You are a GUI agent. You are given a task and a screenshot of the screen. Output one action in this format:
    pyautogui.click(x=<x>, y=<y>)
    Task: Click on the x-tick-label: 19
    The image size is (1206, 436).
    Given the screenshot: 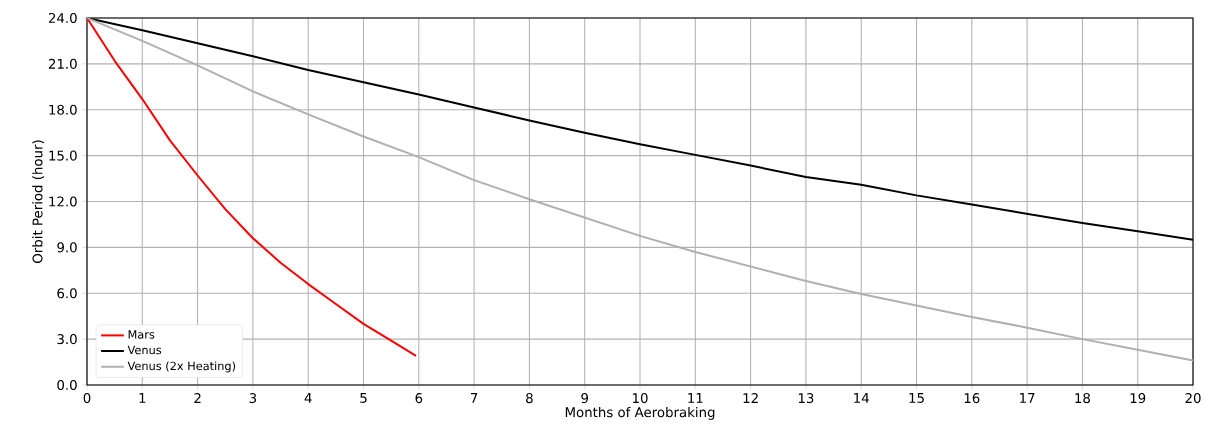 What is the action you would take?
    pyautogui.click(x=1138, y=398)
    